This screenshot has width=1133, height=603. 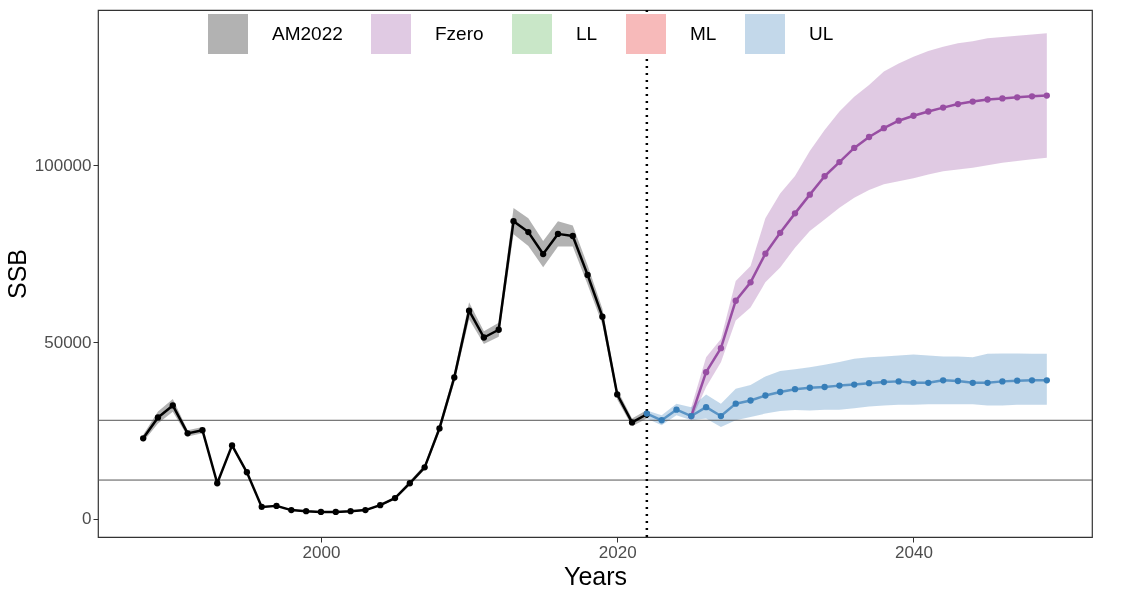 I want to click on legend-label: AM2022, so click(x=307, y=33).